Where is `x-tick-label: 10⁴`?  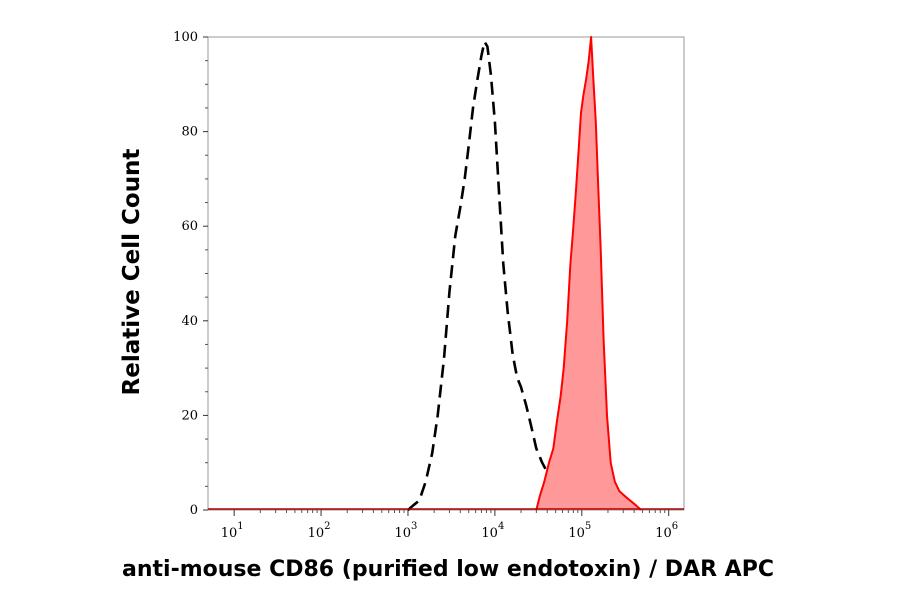 x-tick-label: 10⁴ is located at coordinates (492, 531).